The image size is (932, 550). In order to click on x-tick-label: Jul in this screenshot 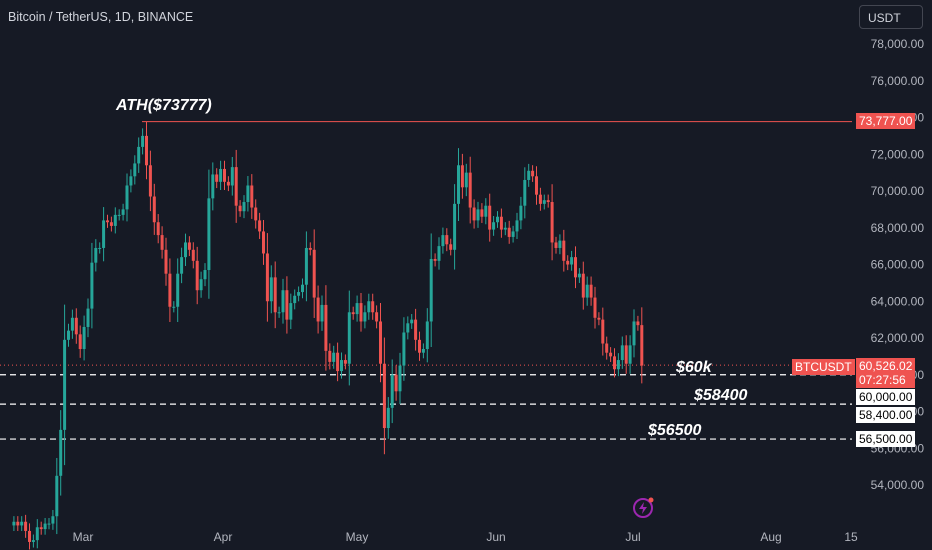, I will do `click(632, 537)`.